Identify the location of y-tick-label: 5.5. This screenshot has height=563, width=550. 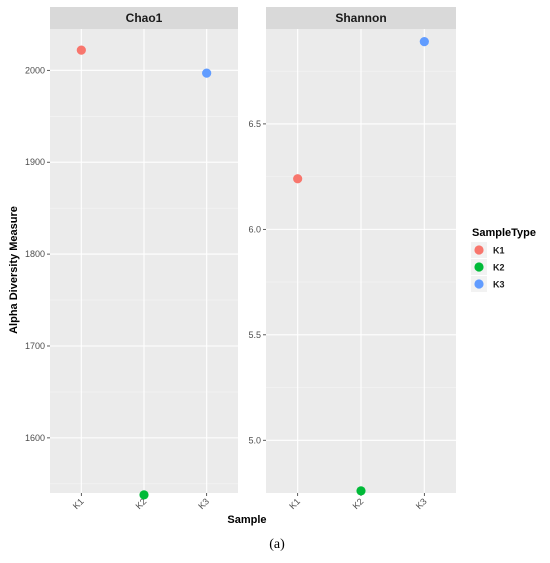
(254, 335).